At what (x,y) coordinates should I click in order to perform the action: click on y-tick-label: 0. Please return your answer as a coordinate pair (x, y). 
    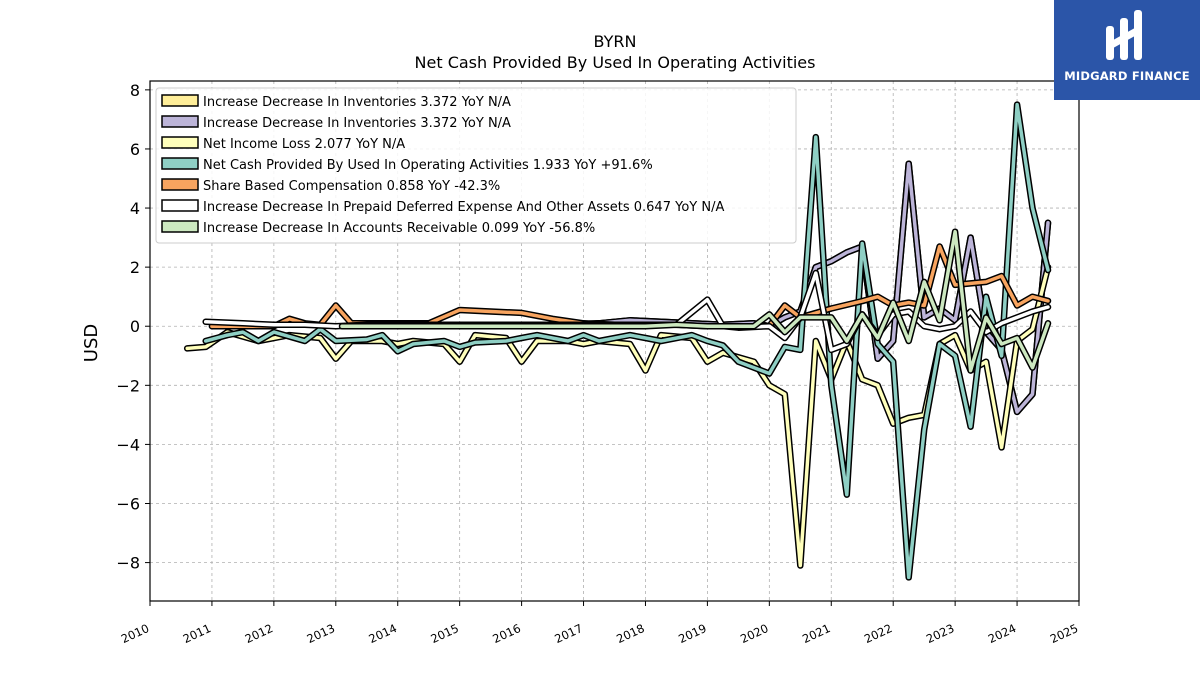
    Looking at the image, I should click on (135, 326).